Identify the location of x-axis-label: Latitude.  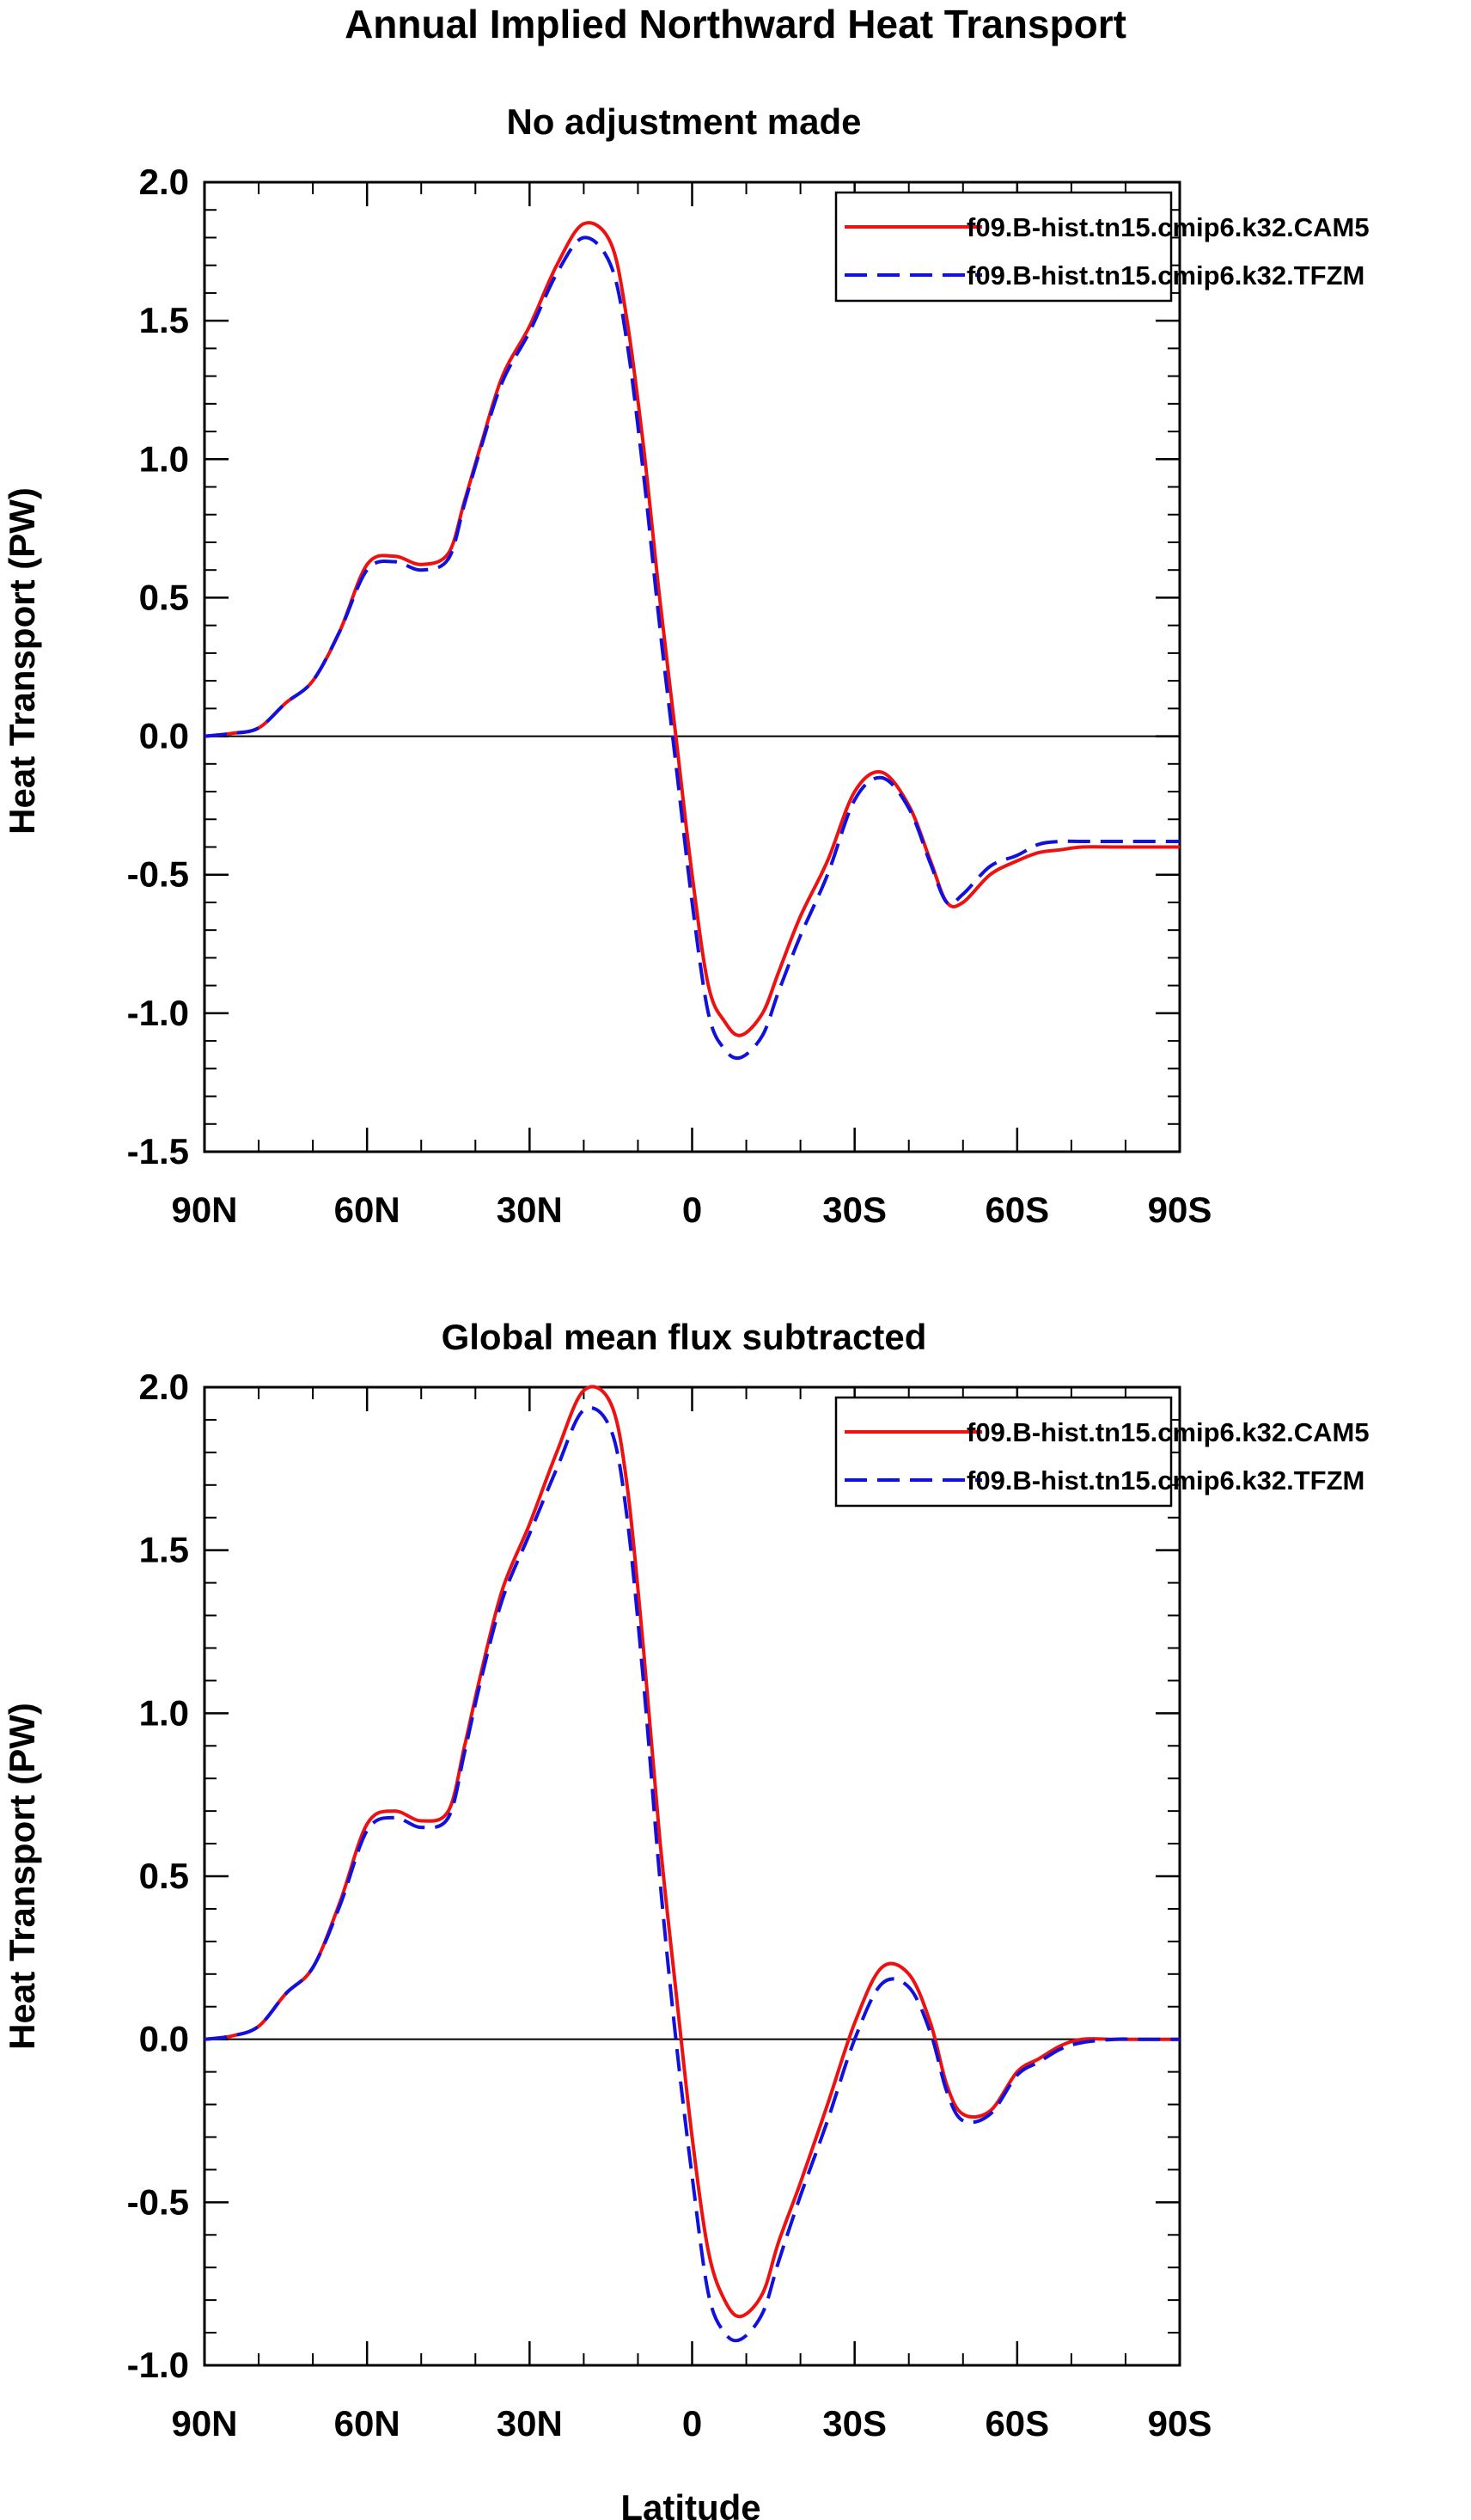
(690, 2503).